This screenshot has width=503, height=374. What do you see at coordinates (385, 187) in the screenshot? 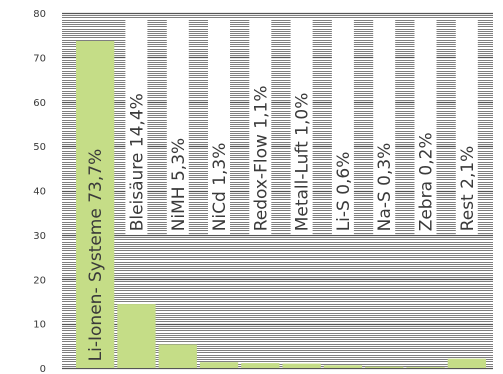
I see `bar-data-label-8: Na-S 0,3%` at bounding box center [385, 187].